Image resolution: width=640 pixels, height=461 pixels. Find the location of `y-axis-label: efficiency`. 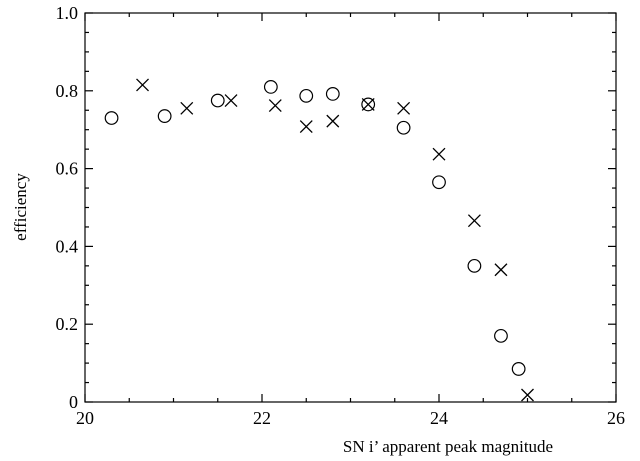

y-axis-label: efficiency is located at coordinates (20, 207).